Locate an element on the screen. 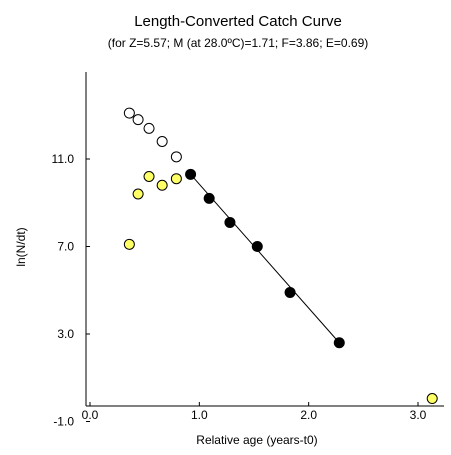  x-tick-label-0: 0.0 is located at coordinates (90, 415).